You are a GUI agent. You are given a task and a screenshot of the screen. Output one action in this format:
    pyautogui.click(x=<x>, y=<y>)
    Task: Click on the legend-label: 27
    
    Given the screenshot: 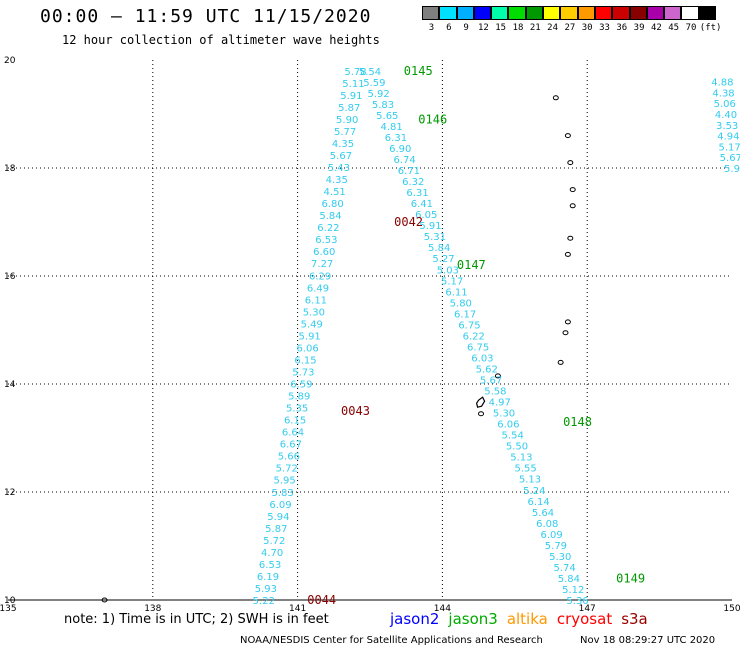 What is the action you would take?
    pyautogui.click(x=570, y=28)
    